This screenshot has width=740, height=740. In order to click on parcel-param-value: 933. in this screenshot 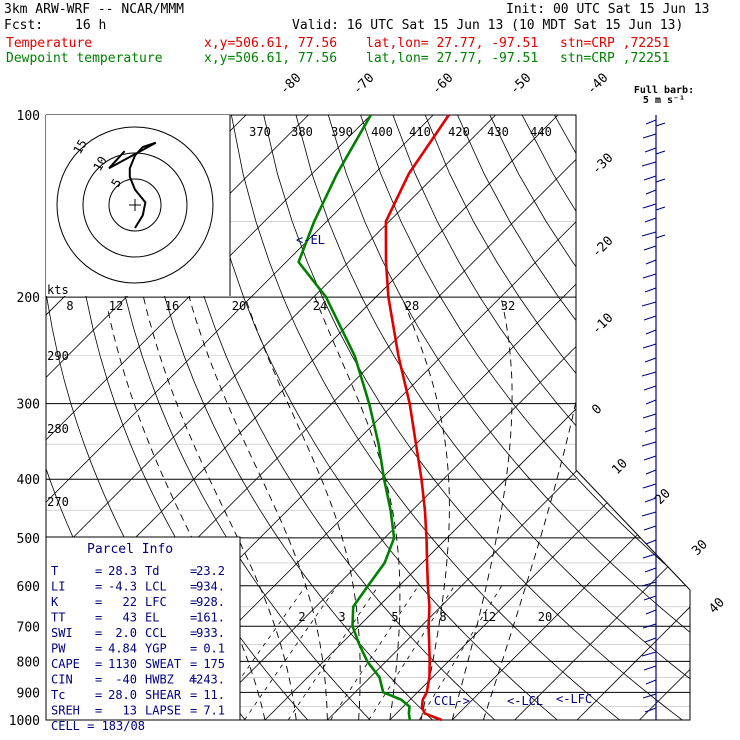, I will do `click(210, 633)`.